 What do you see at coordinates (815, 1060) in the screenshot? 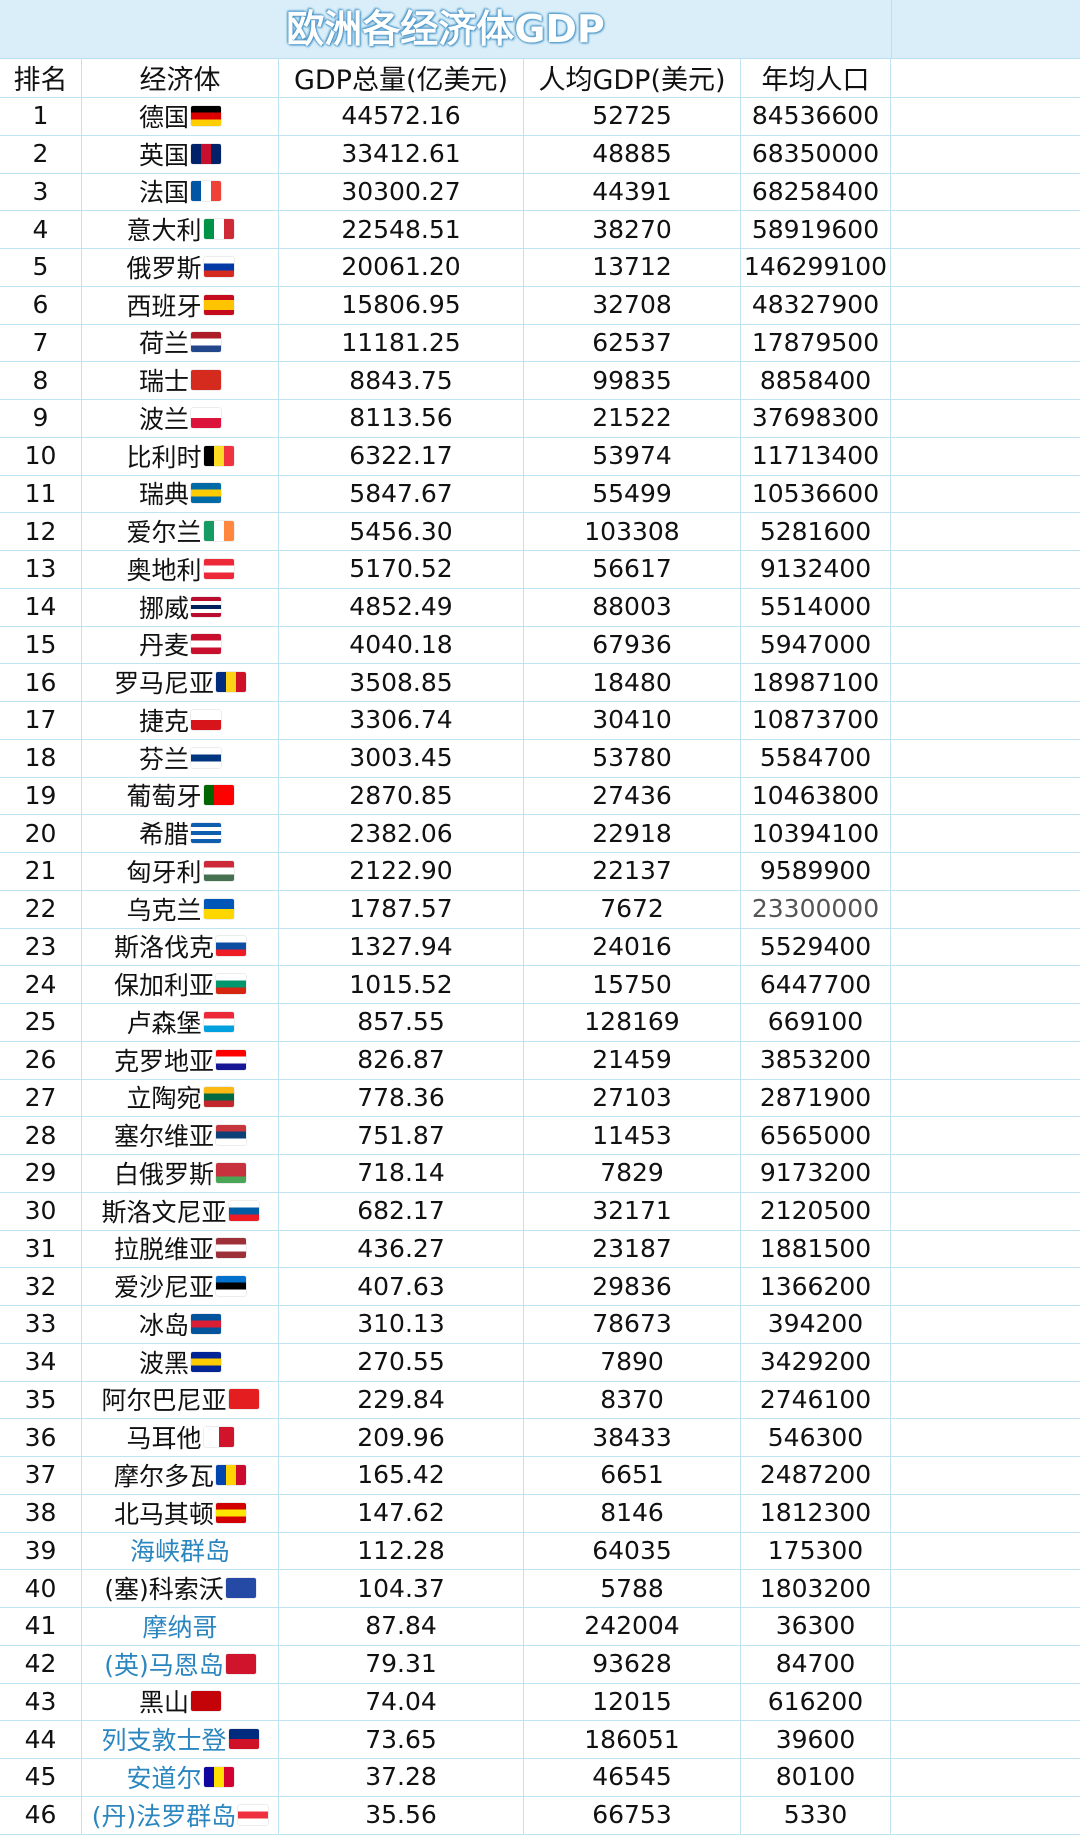
I see `cell-text: 3853200` at bounding box center [815, 1060].